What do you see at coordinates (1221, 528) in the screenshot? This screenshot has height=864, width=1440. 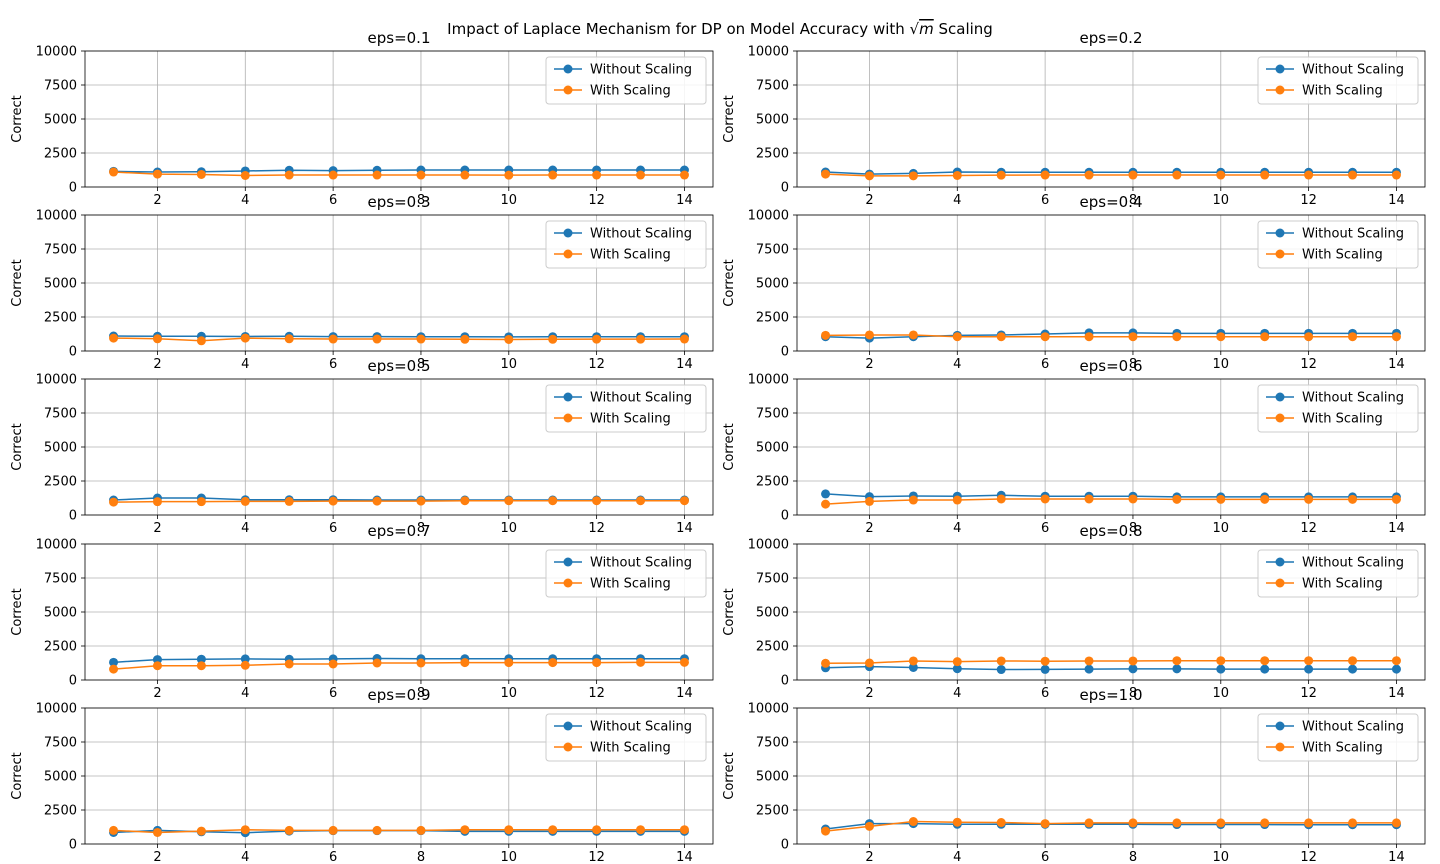 I see `x-tick-label: 10` at bounding box center [1221, 528].